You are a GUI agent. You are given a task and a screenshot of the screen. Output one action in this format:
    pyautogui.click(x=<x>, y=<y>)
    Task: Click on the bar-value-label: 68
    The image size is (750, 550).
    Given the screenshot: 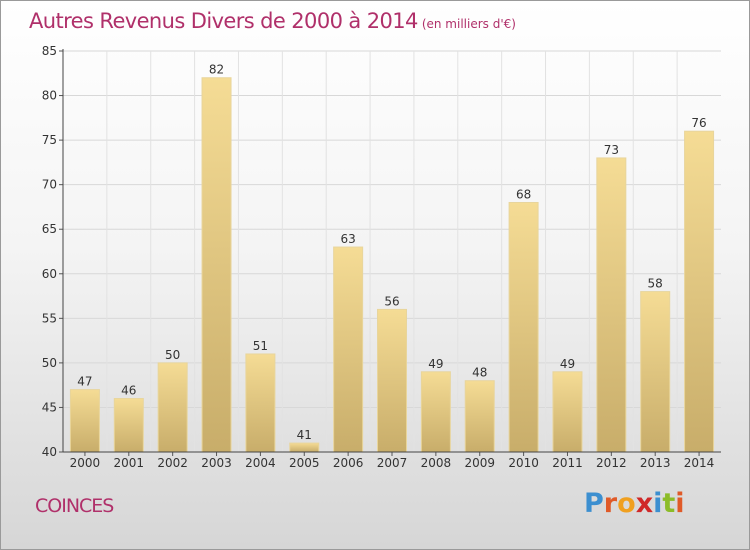 What is the action you would take?
    pyautogui.click(x=523, y=194)
    